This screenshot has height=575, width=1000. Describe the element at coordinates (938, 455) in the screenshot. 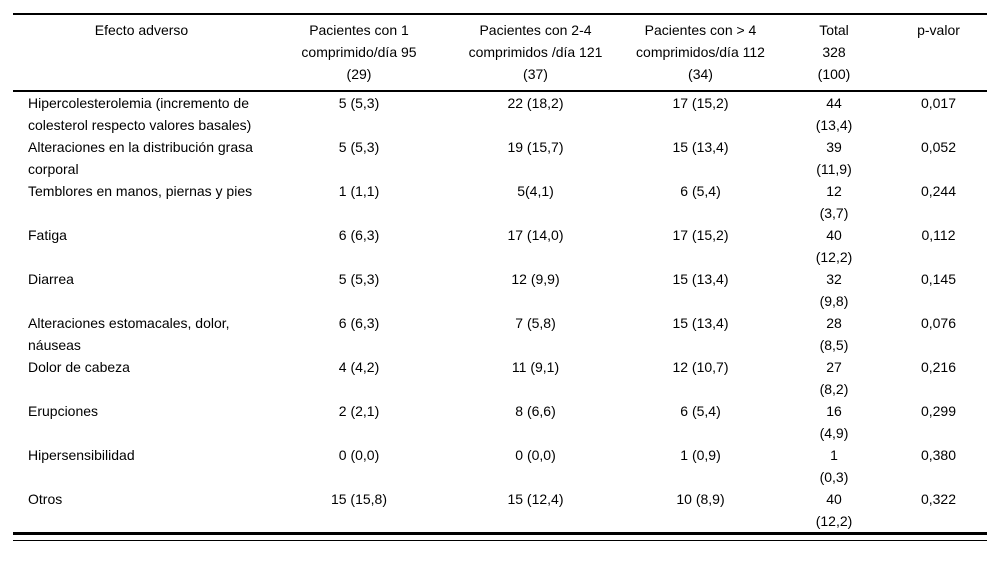

I see `cell-pvalue: 0,380` at that location.